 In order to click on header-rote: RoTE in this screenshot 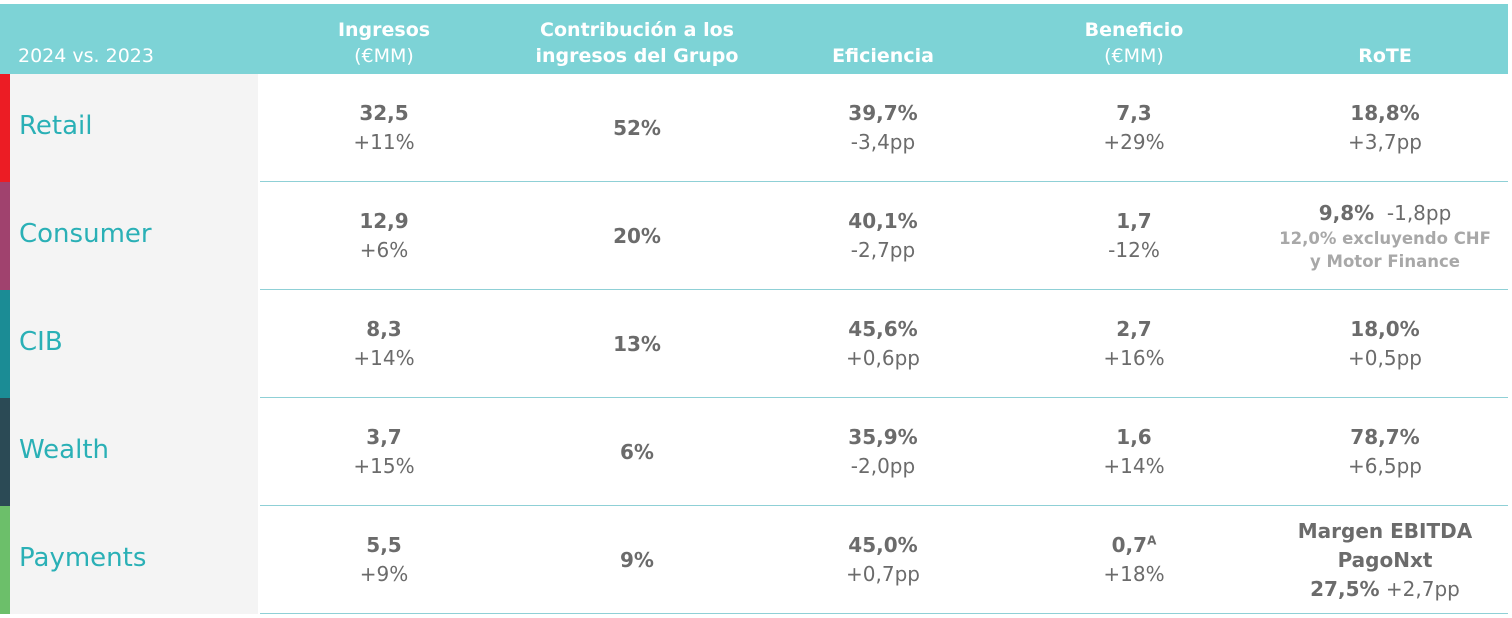, I will do `click(1385, 56)`.